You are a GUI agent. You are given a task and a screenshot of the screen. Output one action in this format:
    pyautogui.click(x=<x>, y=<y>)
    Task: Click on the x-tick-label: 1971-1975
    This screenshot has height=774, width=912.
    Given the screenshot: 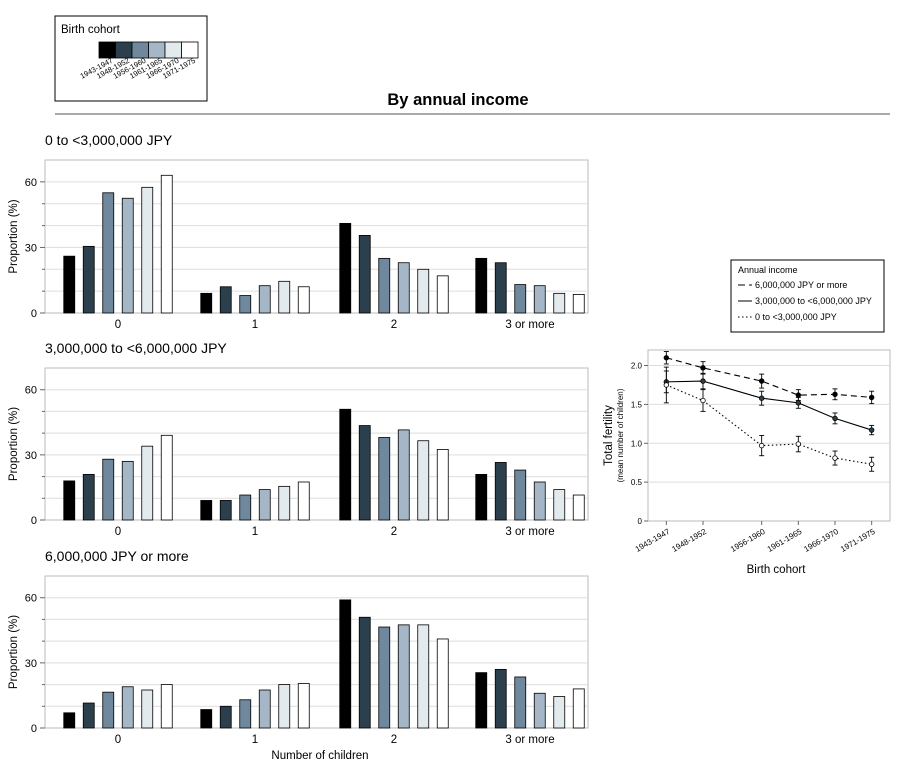 What is the action you would take?
    pyautogui.click(x=858, y=540)
    